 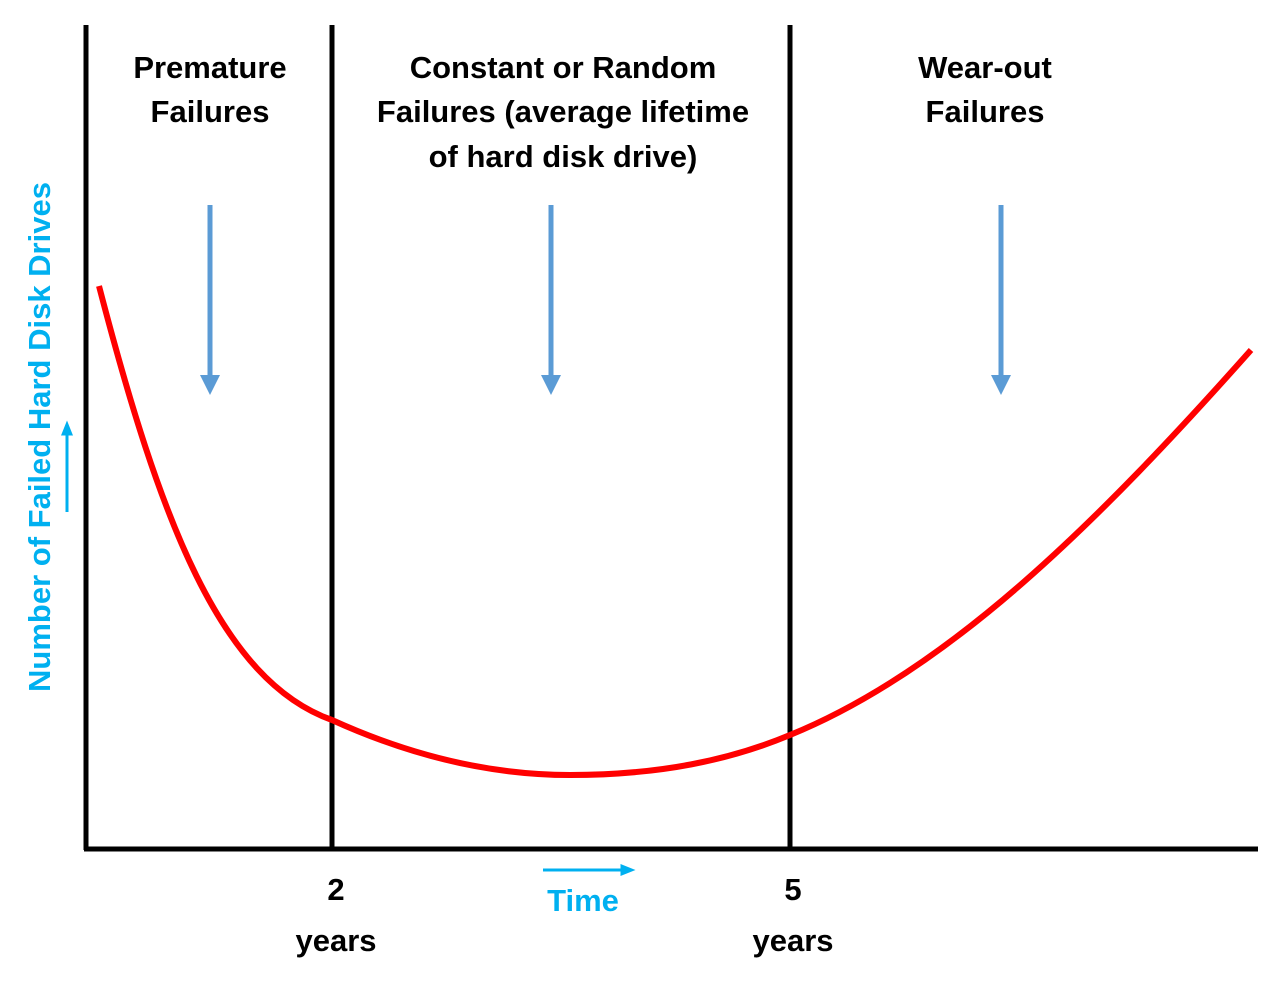 What do you see at coordinates (563, 67) in the screenshot?
I see `region-label: Constant or Random` at bounding box center [563, 67].